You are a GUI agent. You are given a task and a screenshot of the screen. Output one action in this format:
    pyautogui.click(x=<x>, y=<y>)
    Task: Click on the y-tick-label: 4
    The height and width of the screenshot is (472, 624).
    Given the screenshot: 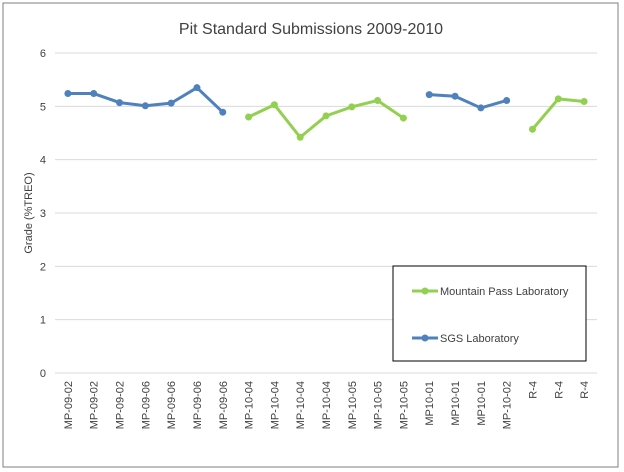 What is the action you would take?
    pyautogui.click(x=43, y=161)
    